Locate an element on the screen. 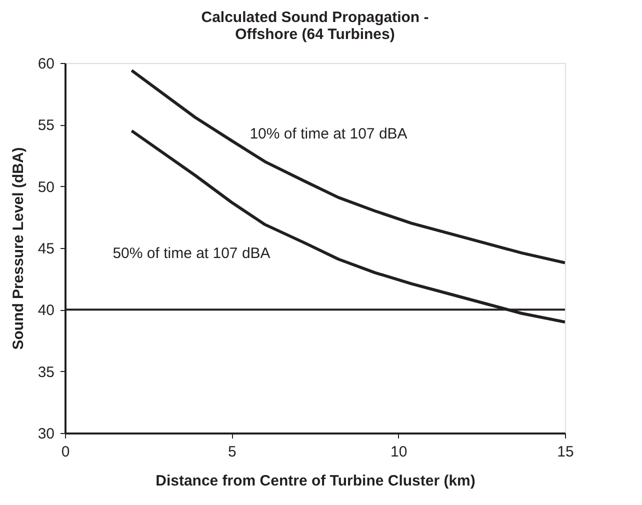 The width and height of the screenshot is (642, 505). x-axis-title: Distance from Centre of Turbine Cluster (km) is located at coordinates (316, 481).